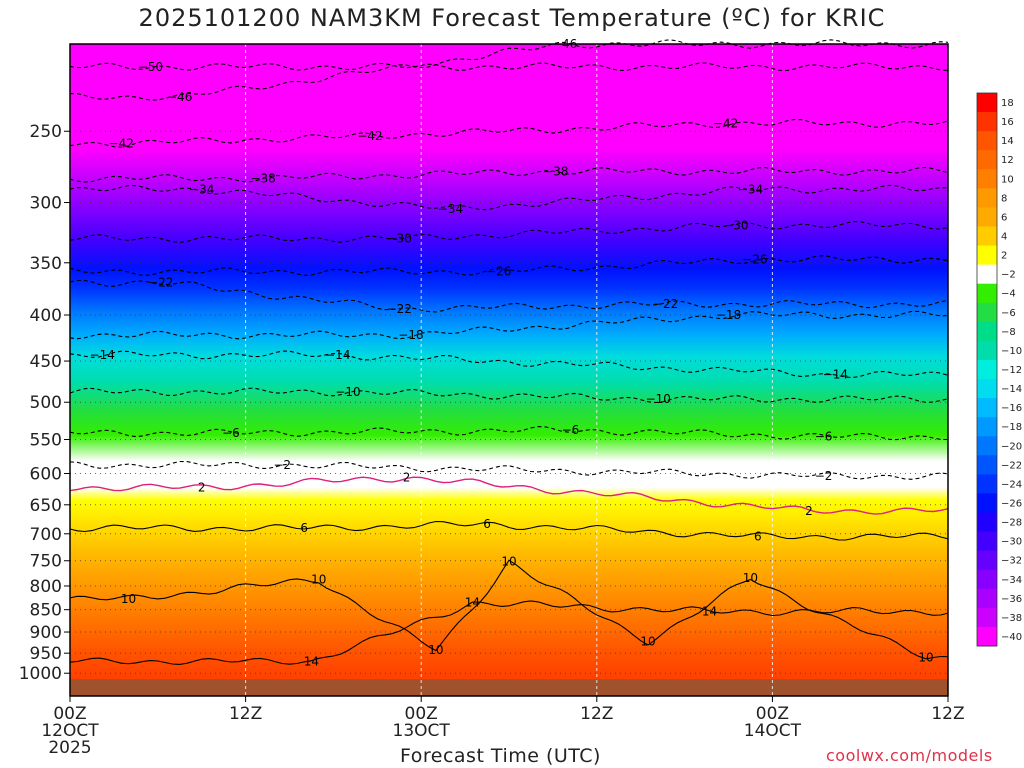 This screenshot has width=1024, height=768. What do you see at coordinates (1011, 351) in the screenshot?
I see `colorbar-label: −10` at bounding box center [1011, 351].